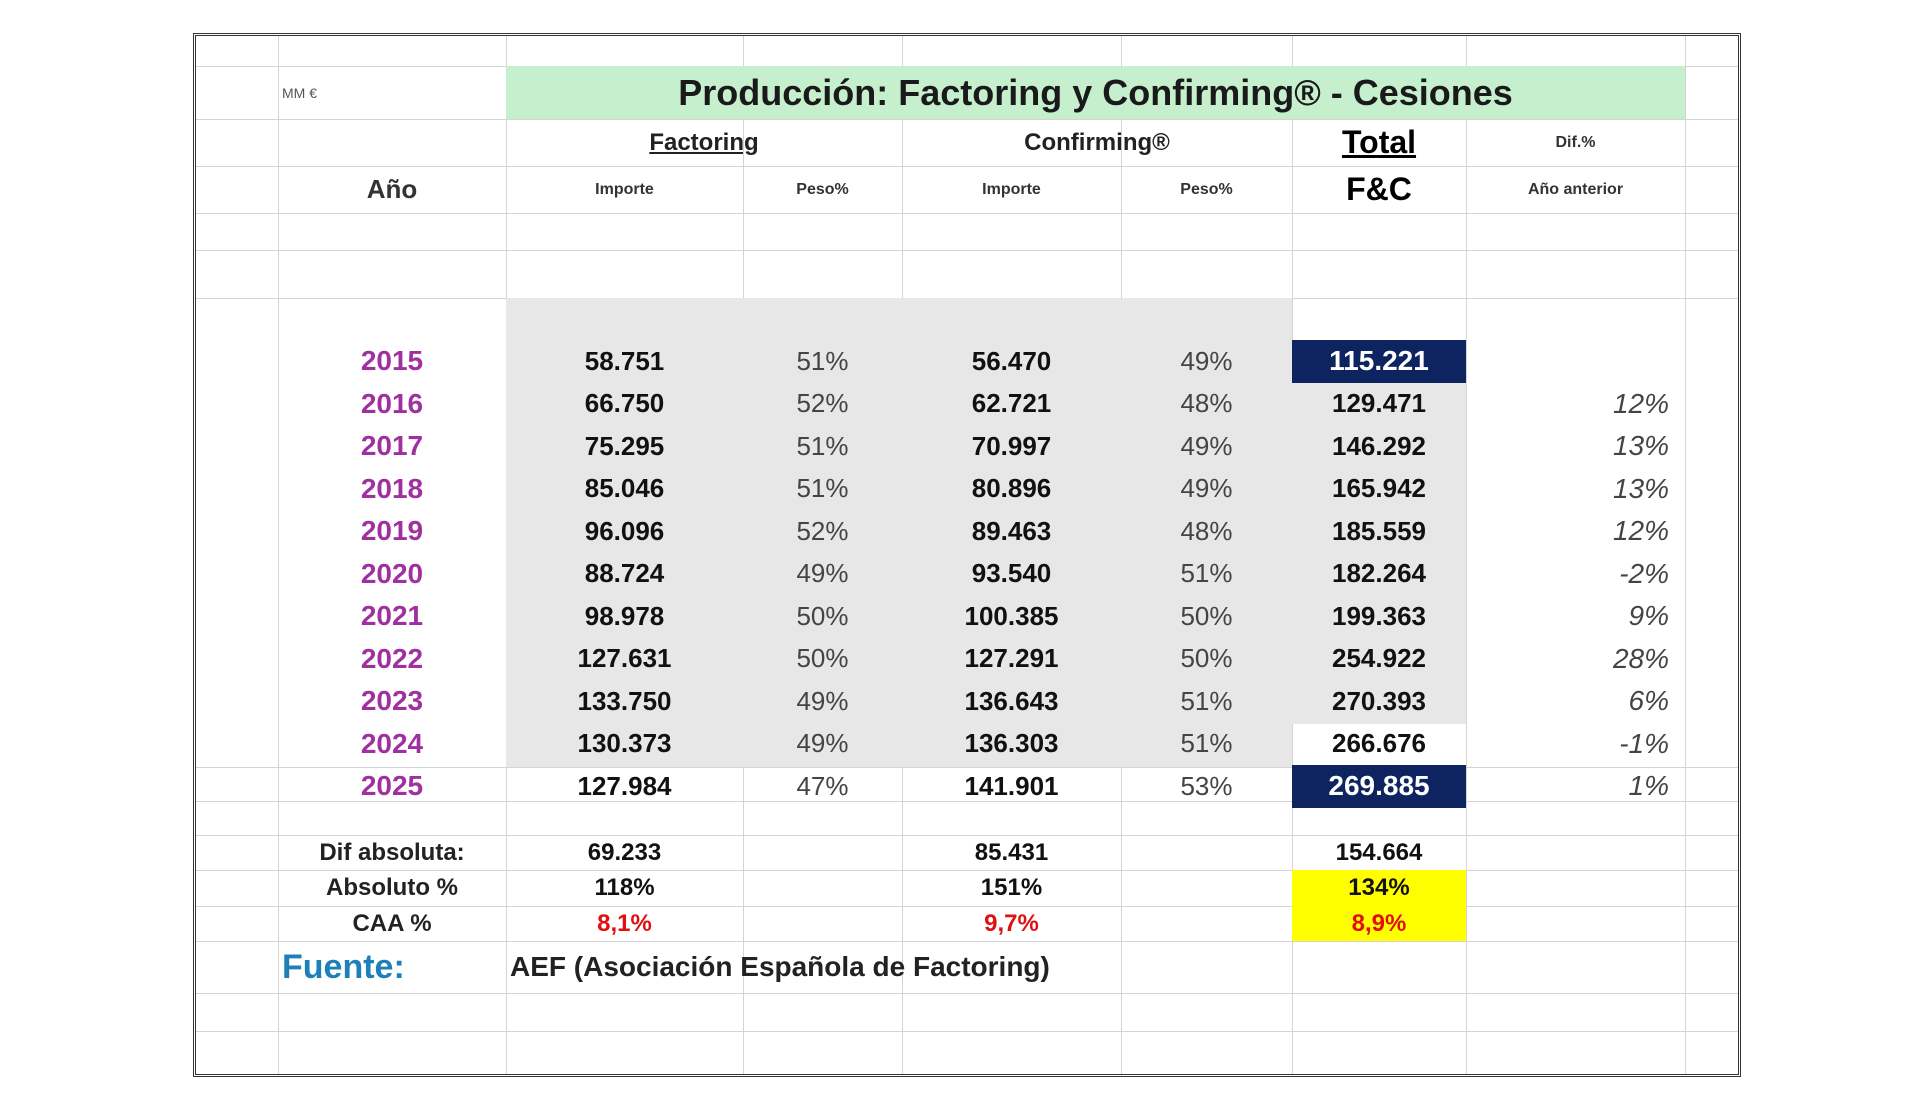  I want to click on caa-pct-confirming: 9,7%, so click(1011, 923).